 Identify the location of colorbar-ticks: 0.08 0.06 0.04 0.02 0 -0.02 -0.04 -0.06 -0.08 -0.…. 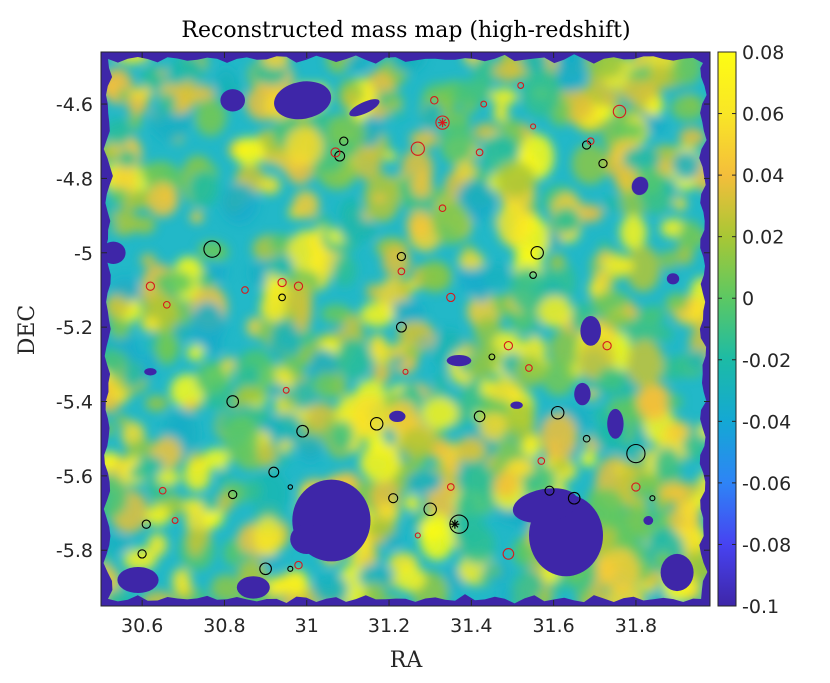
(754, 330).